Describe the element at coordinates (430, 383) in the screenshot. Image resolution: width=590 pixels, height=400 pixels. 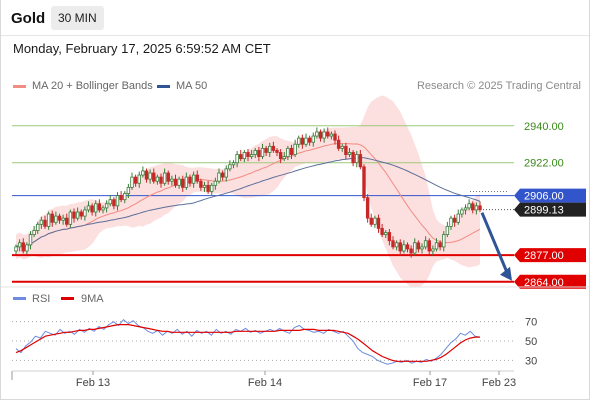
I see `x-tick-label-2: Feb 17` at that location.